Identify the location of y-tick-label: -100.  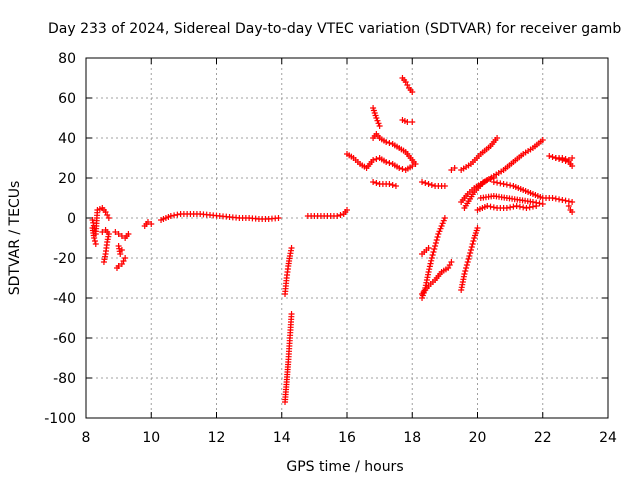
(60, 419).